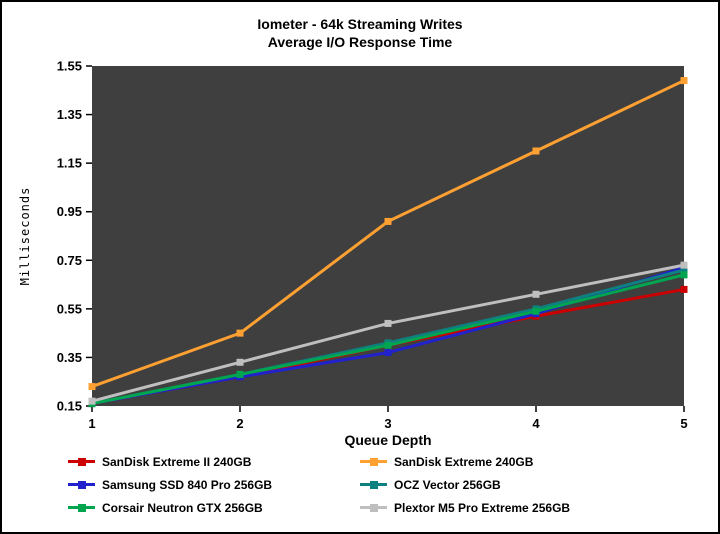 This screenshot has width=720, height=534. Describe the element at coordinates (387, 423) in the screenshot. I see `x-tick-label: 3` at that location.